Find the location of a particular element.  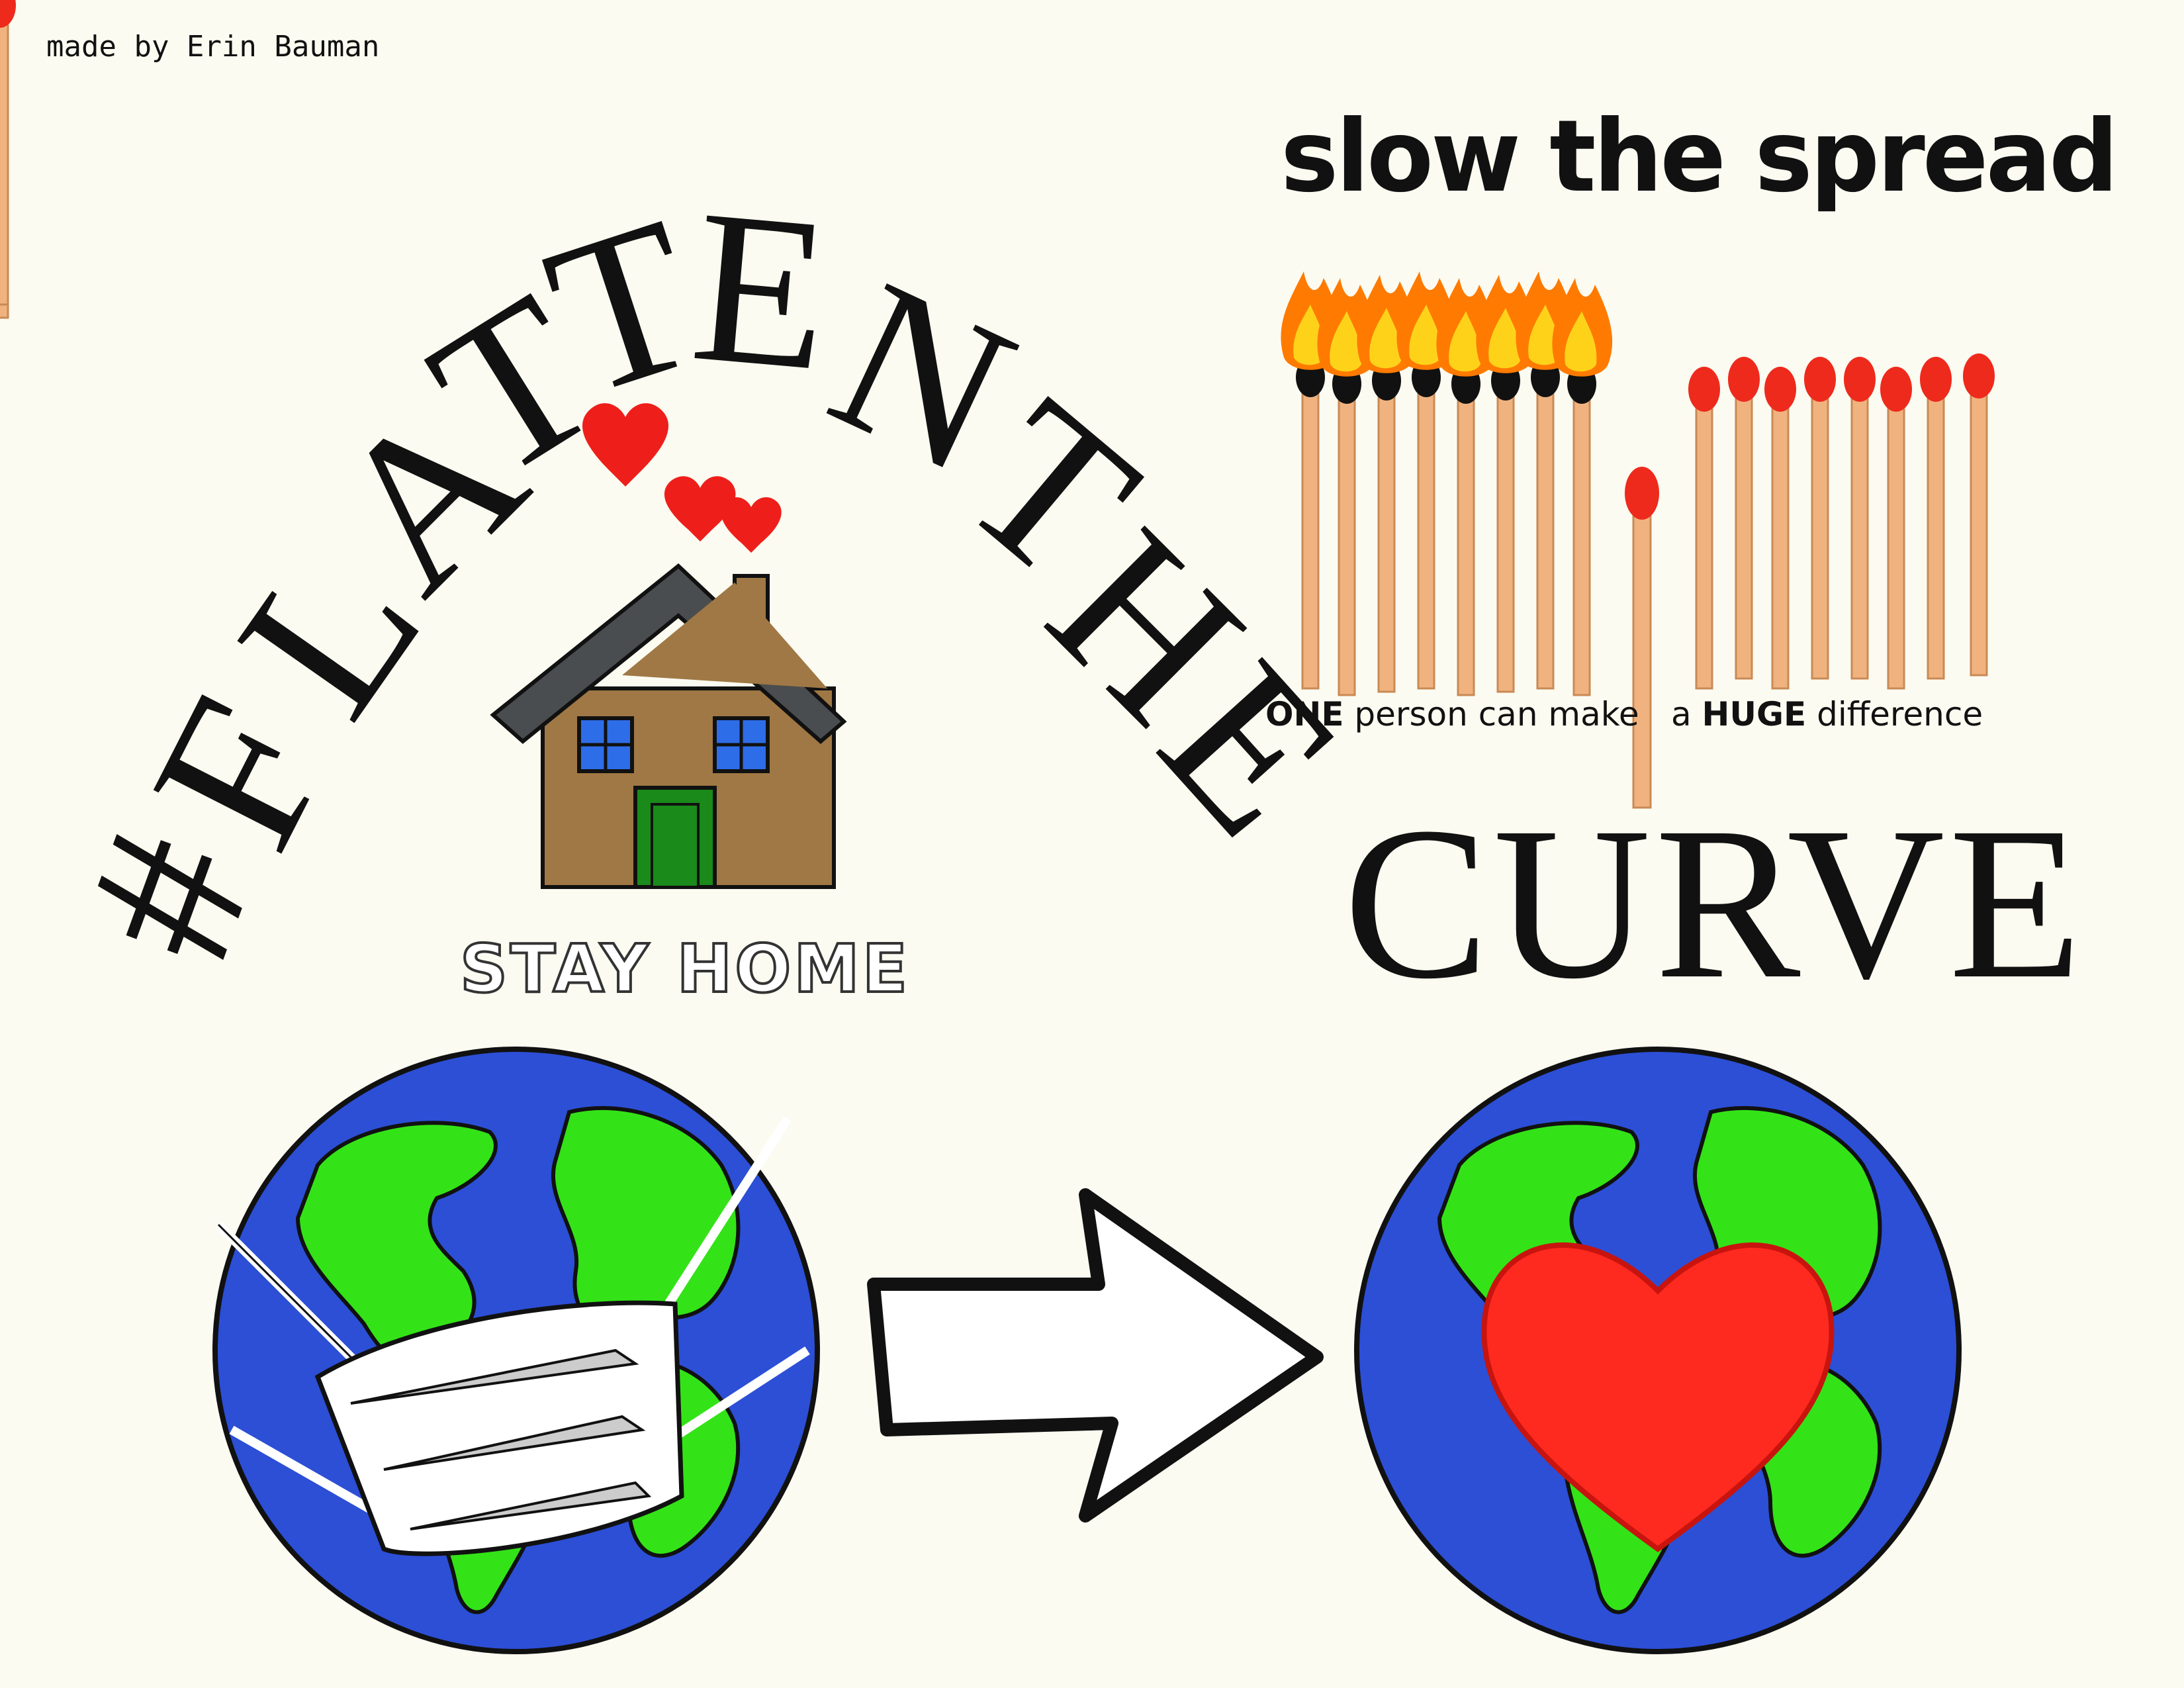

globe-with-mask-icon is located at coordinates (516, 1350).